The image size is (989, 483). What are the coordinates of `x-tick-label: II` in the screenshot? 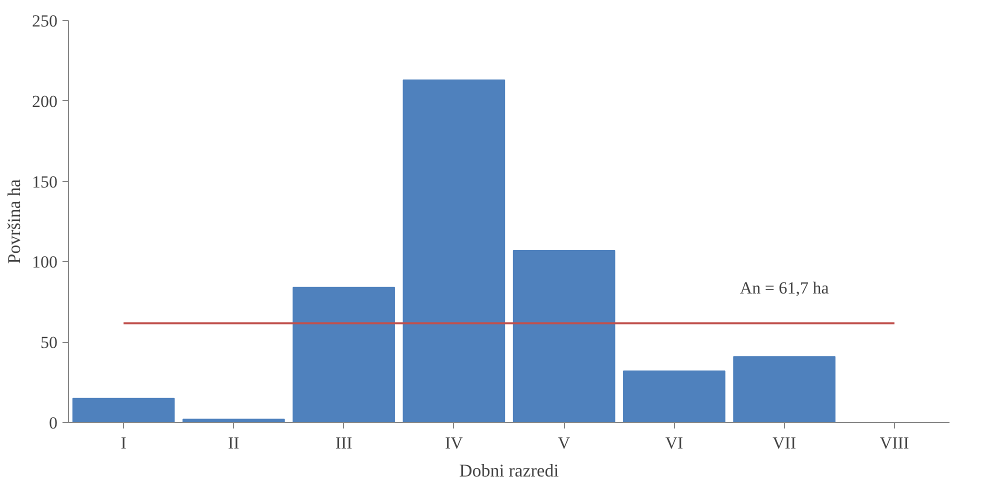 It's located at (234, 443).